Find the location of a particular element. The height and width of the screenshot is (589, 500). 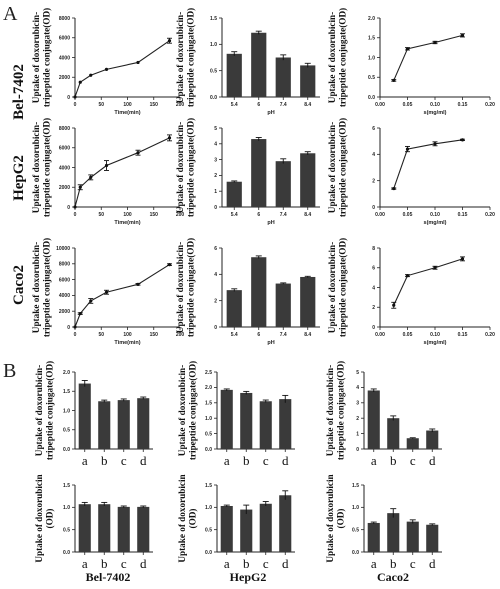

x-tick-label: 150 is located at coordinates (154, 105).